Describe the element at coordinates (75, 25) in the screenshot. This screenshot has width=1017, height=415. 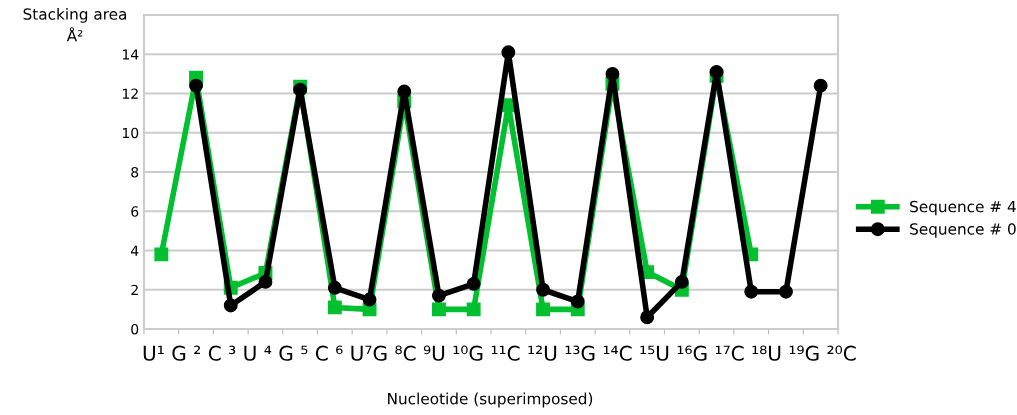
I see `y-axis-title: Stacking area Å²` at that location.